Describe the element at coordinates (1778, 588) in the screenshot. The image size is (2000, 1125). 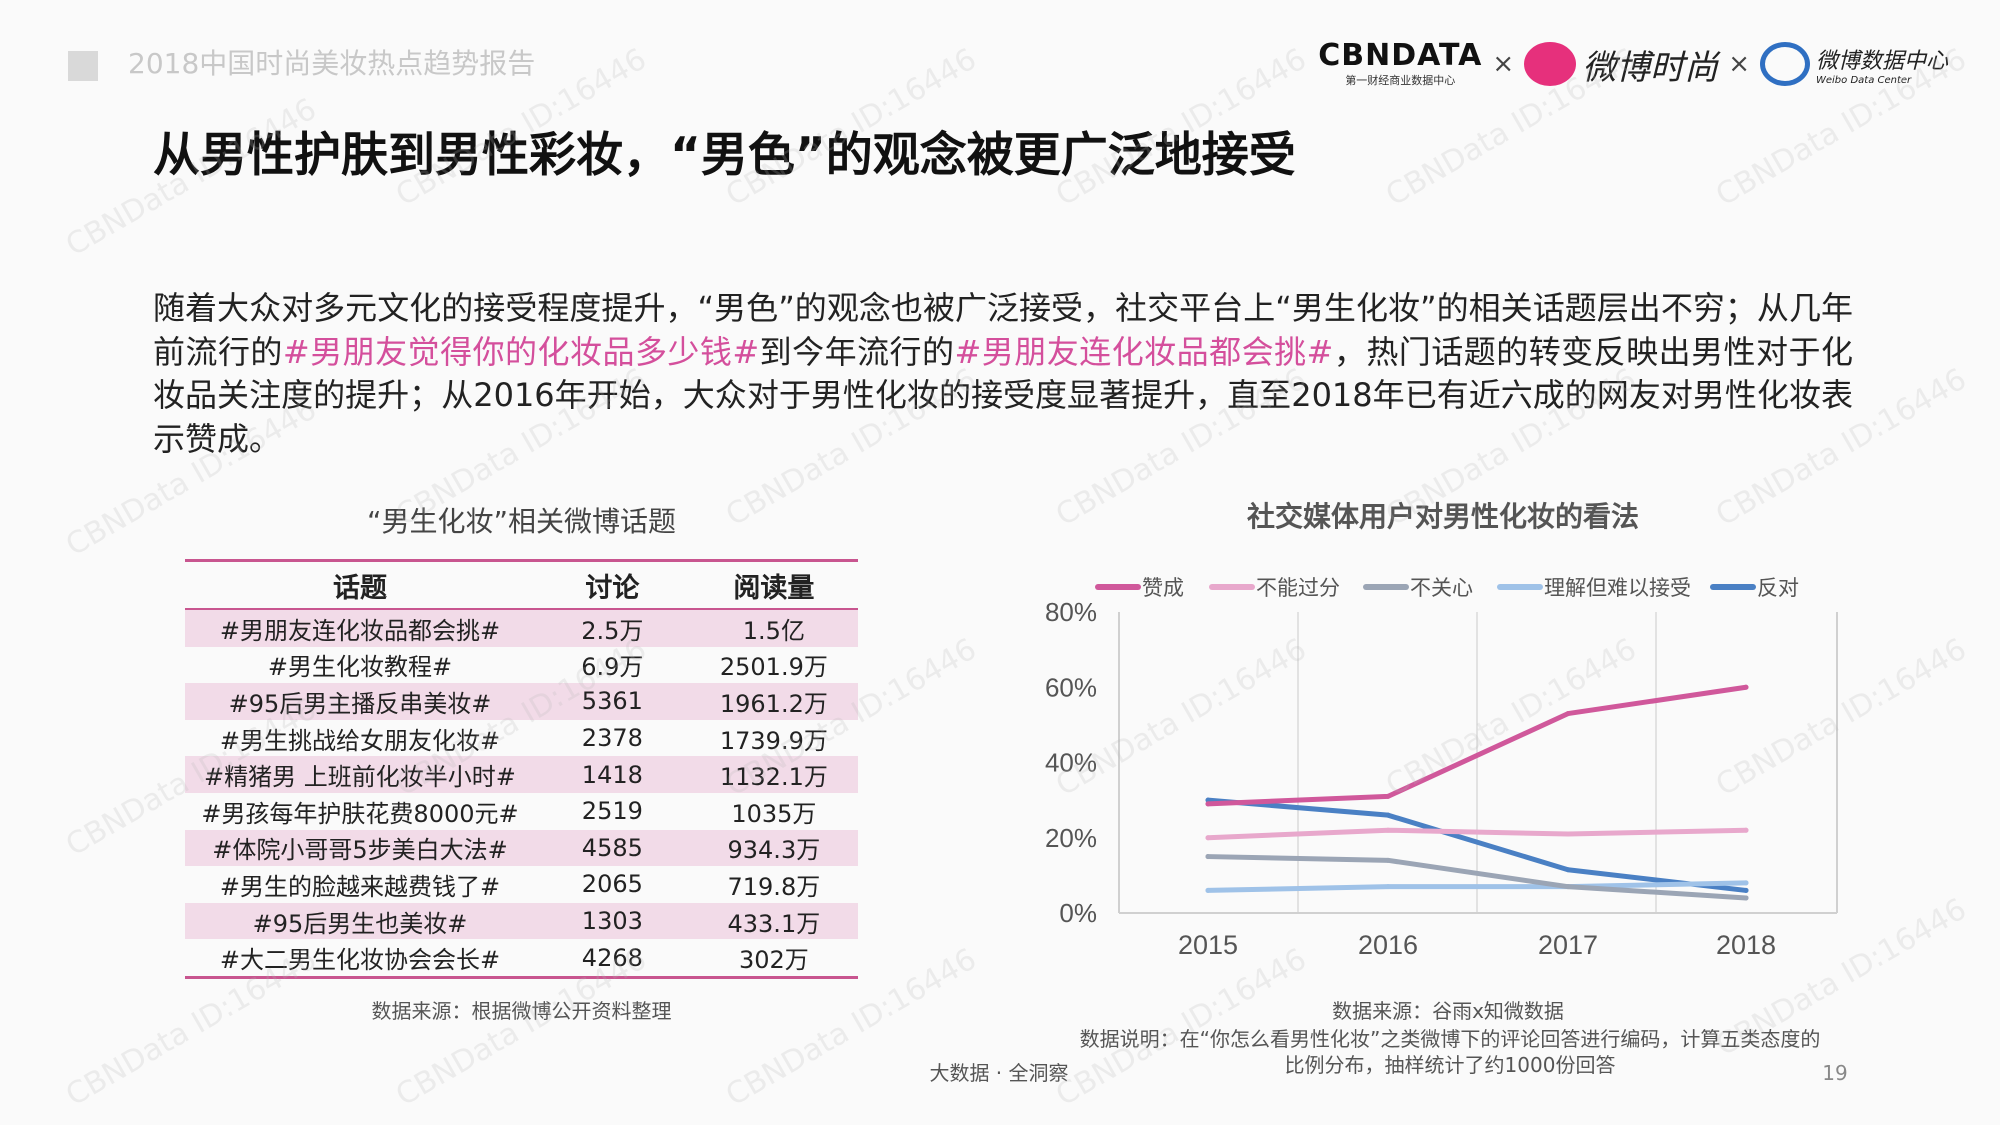
I see `legend-label: 反对` at that location.